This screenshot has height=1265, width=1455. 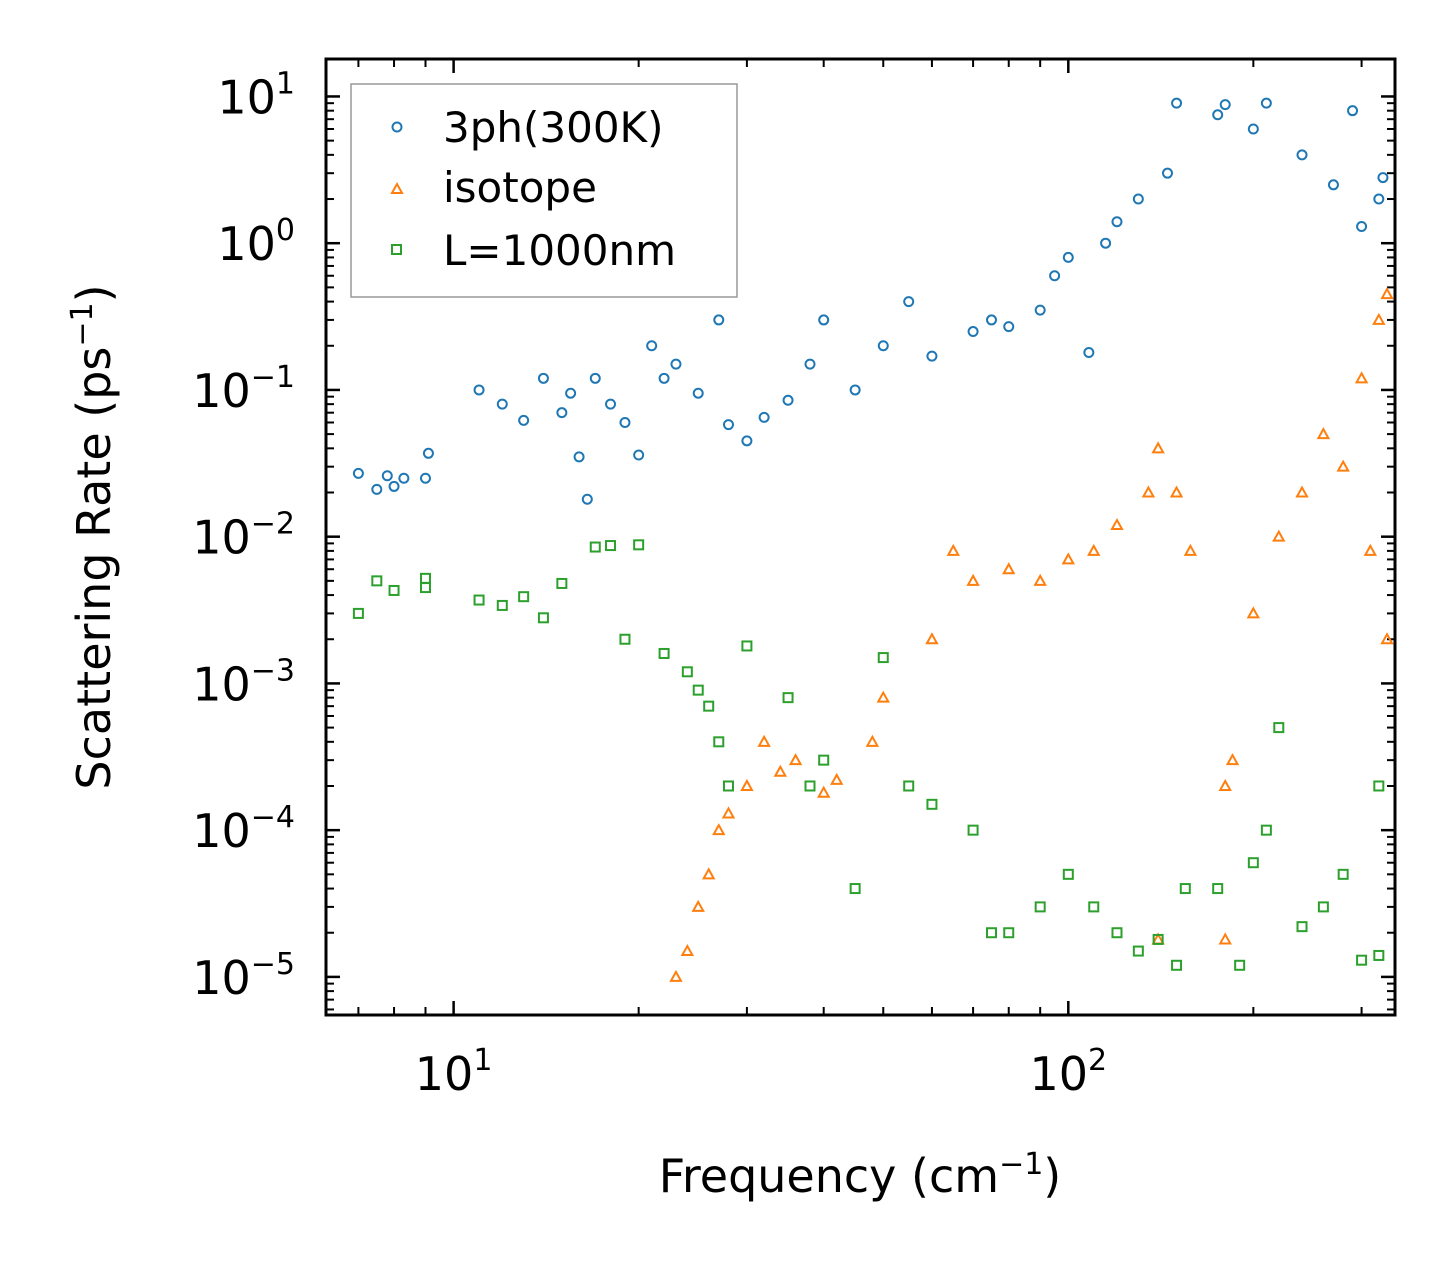 I want to click on legend-marker-circle, so click(x=397, y=127).